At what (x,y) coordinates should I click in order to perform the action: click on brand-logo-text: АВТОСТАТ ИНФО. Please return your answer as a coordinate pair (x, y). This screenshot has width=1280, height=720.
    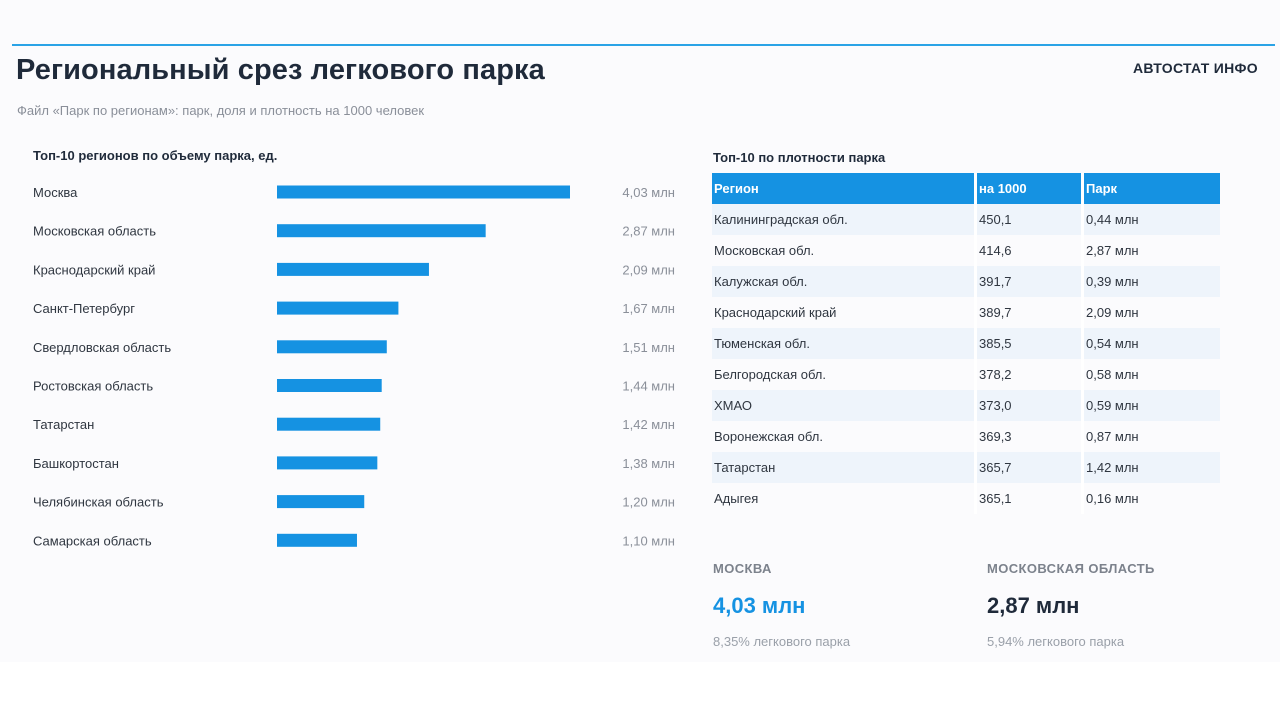
    Looking at the image, I should click on (1195, 68).